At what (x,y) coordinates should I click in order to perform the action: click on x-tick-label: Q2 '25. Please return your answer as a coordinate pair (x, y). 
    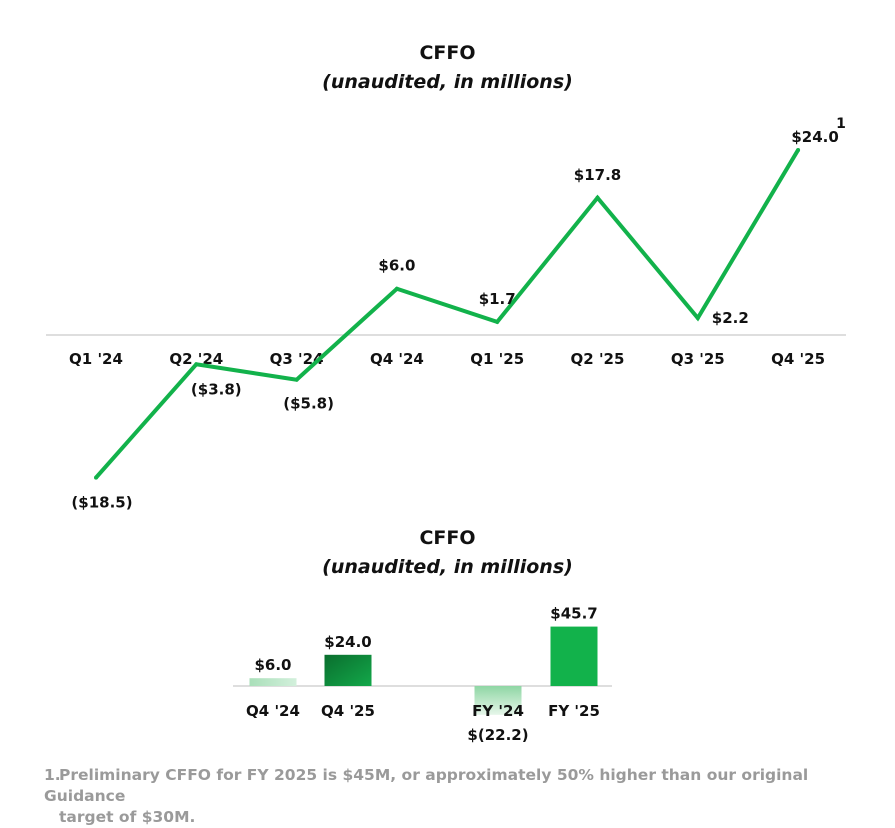
    Looking at the image, I should click on (598, 359).